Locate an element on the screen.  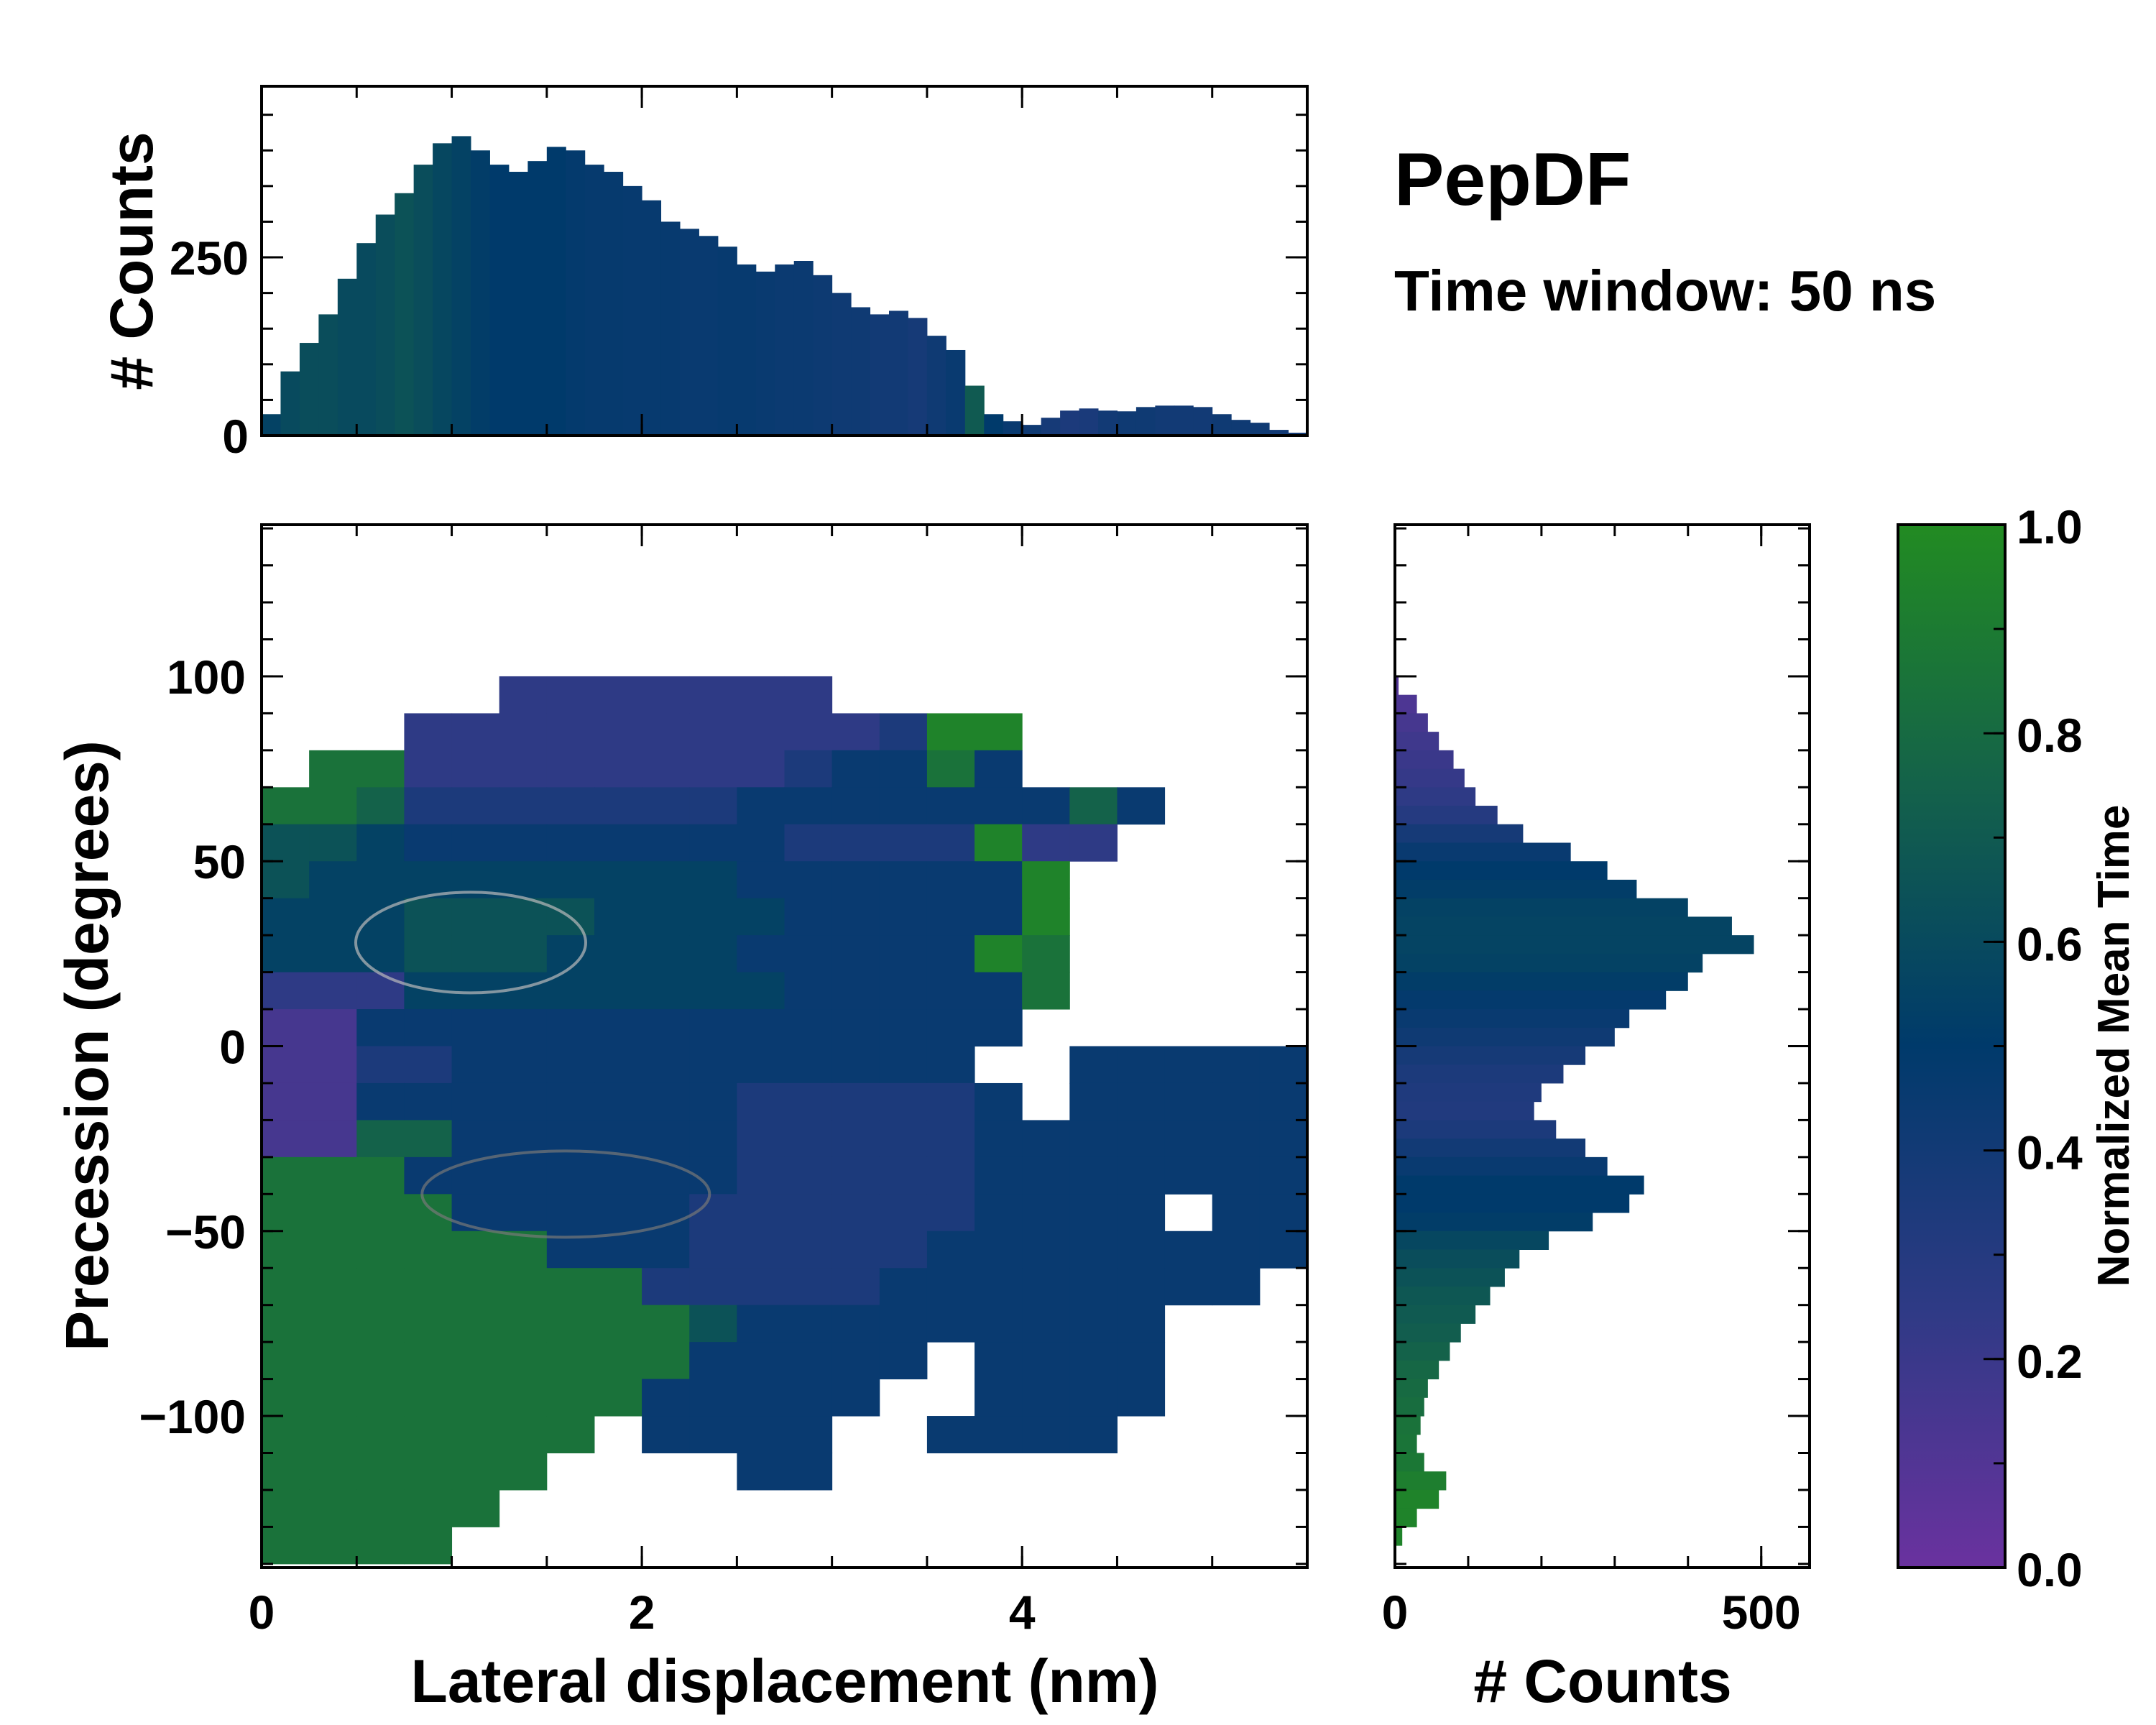
y-tick-label: −50 is located at coordinates (205, 1232).